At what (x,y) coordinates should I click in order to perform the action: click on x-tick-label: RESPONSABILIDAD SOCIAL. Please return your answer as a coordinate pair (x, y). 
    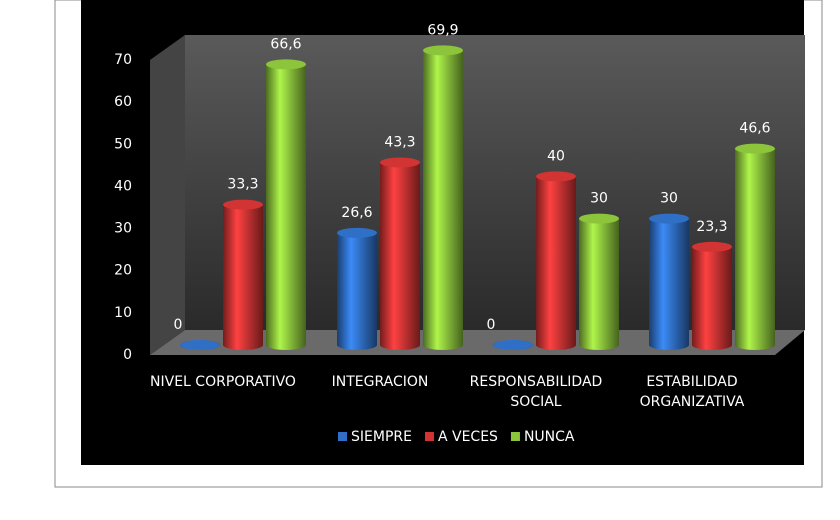
    Looking at the image, I should click on (536, 392).